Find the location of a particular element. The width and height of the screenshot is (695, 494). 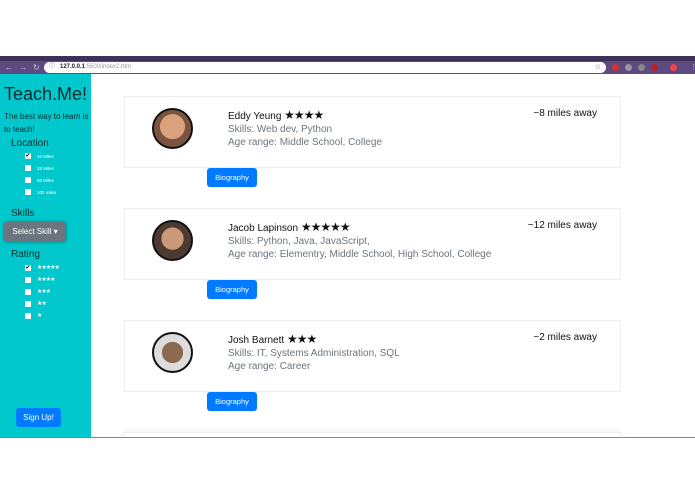

rating-option: ★ is located at coordinates (33, 315).